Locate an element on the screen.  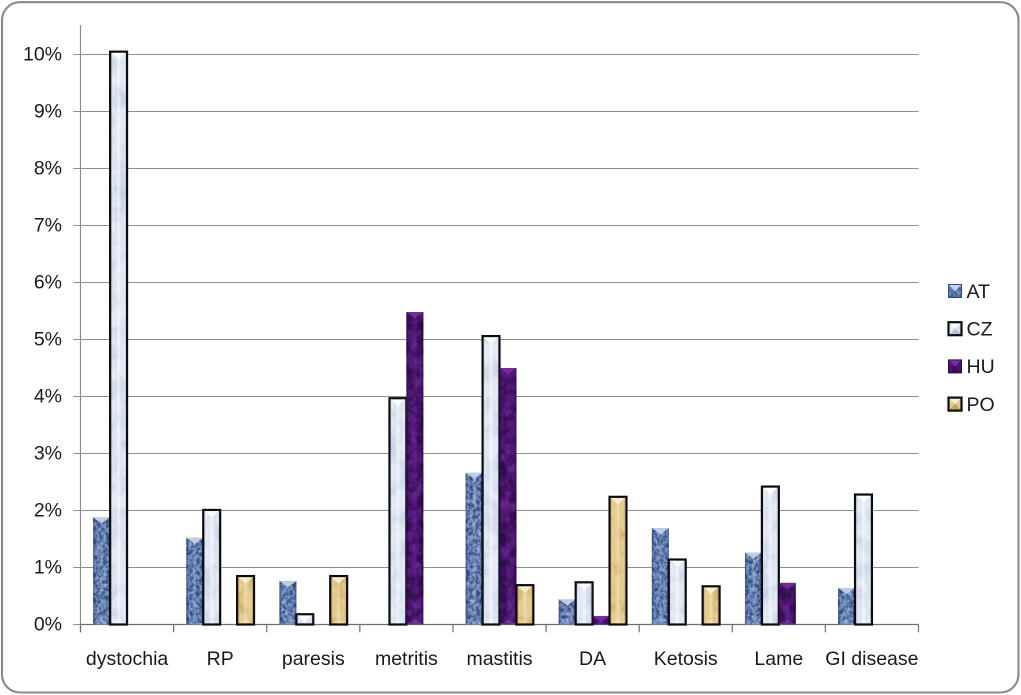
svg-text: RP is located at coordinates (220, 659).